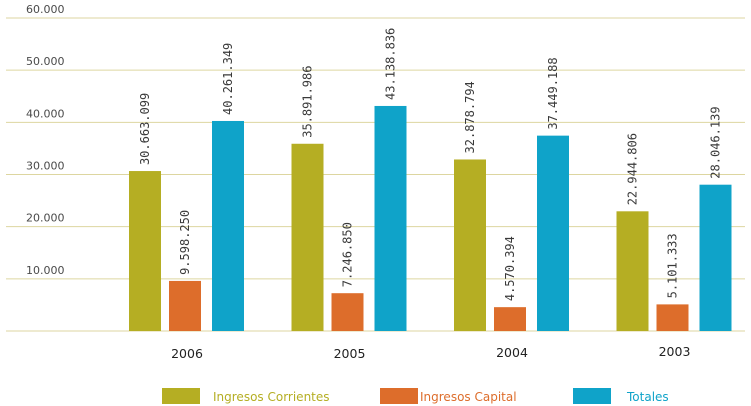 This screenshot has width=751, height=406. What do you see at coordinates (185, 242) in the screenshot?
I see `data-label: 9.598.250` at bounding box center [185, 242].